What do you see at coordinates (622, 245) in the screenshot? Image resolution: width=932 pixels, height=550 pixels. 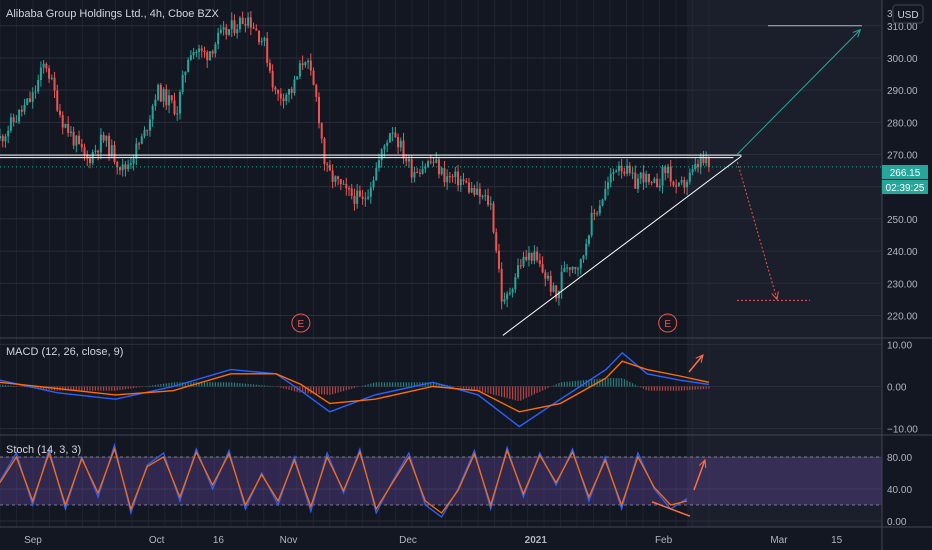 I see `ascending-support-line` at bounding box center [622, 245].